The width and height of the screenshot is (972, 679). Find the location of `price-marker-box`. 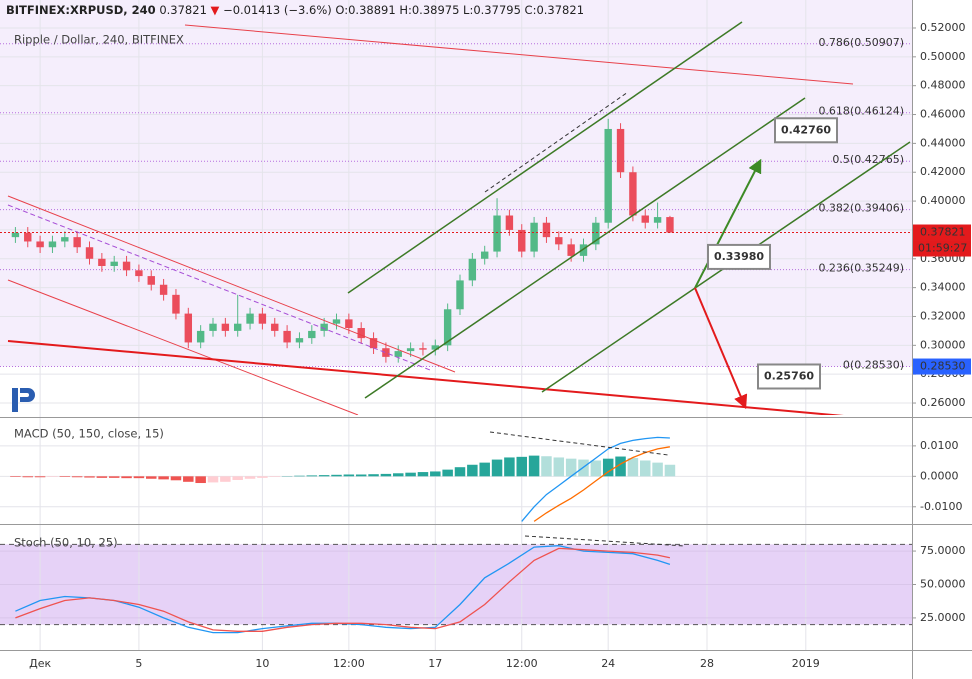

price-marker-box is located at coordinates (942, 366).